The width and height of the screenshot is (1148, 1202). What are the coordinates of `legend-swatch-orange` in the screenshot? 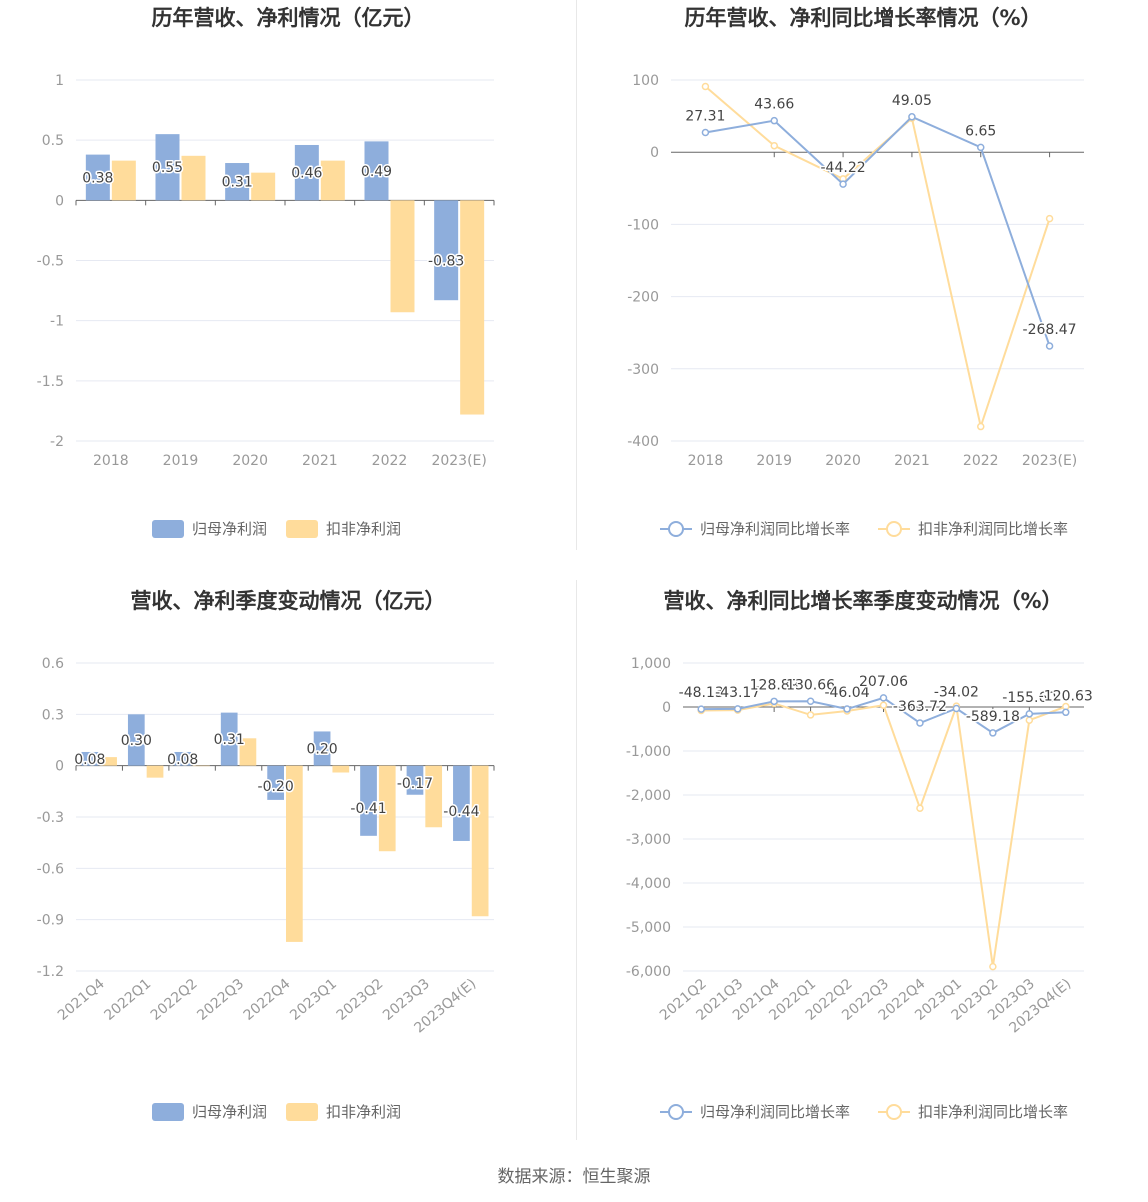 It's located at (302, 1112).